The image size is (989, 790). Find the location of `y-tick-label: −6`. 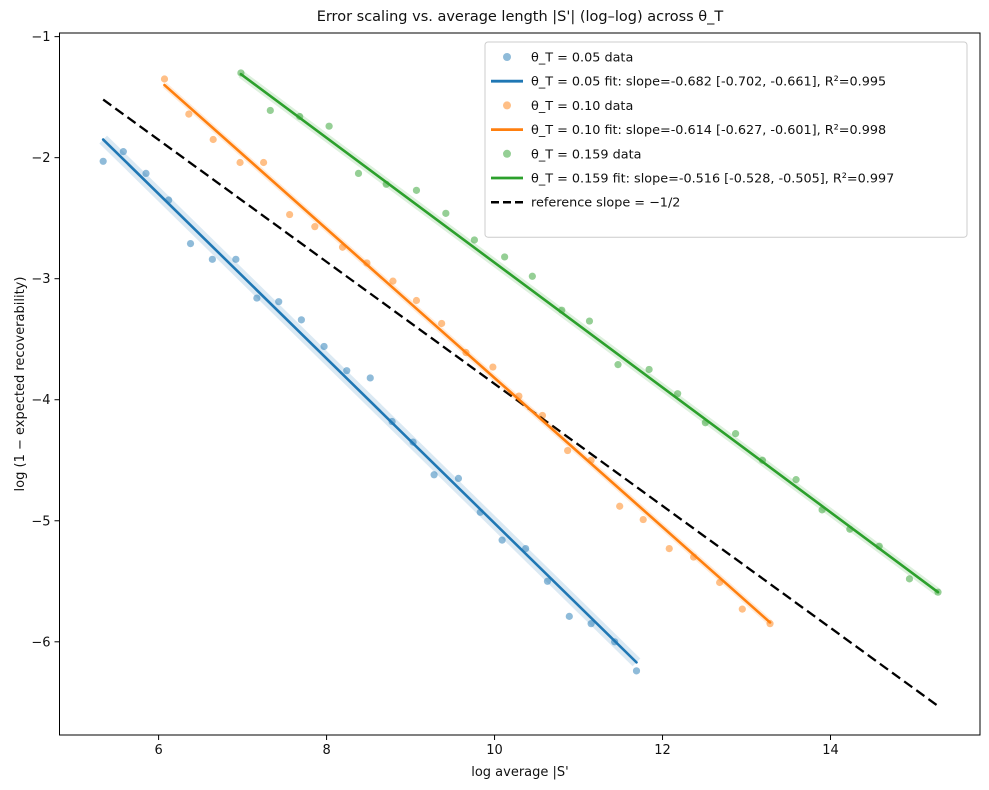

y-tick-label: −6 is located at coordinates (40, 642).